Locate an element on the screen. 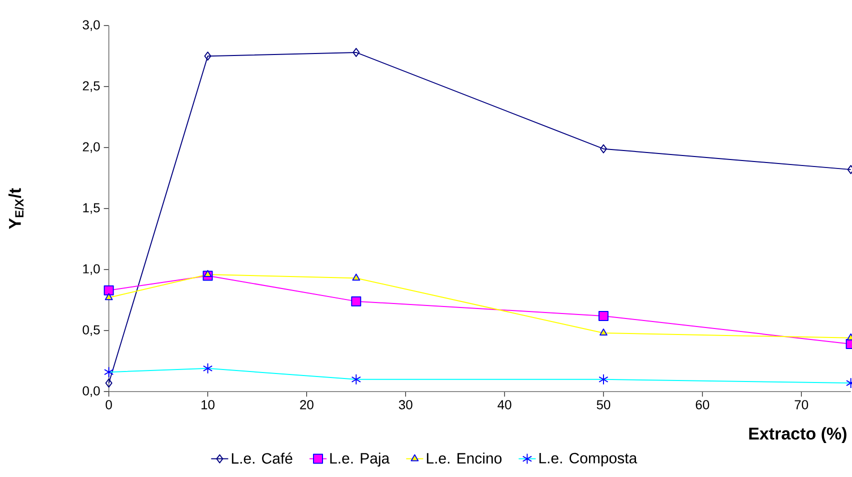 This screenshot has width=852, height=477. x-tick-label: 50 is located at coordinates (603, 405).